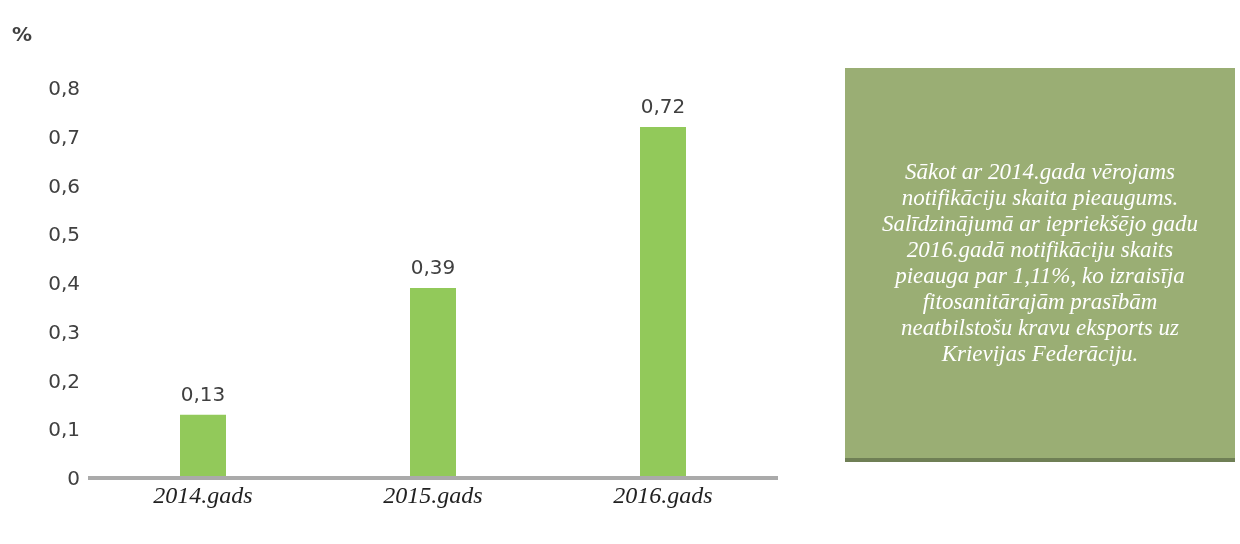  Describe the element at coordinates (64, 283) in the screenshot. I see `y-tick-label: 0,4` at that location.